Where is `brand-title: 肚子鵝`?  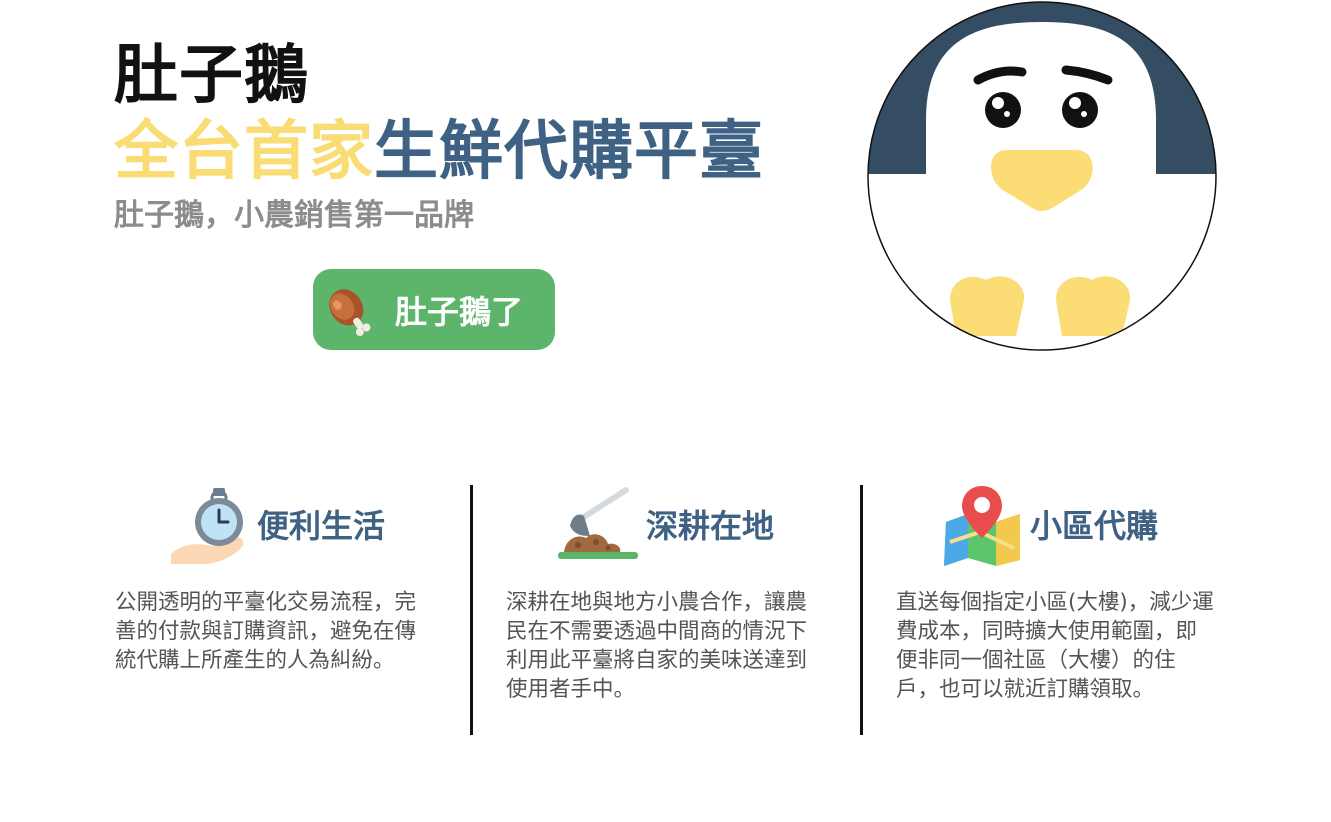 brand-title: 肚子鵝 is located at coordinates (211, 76).